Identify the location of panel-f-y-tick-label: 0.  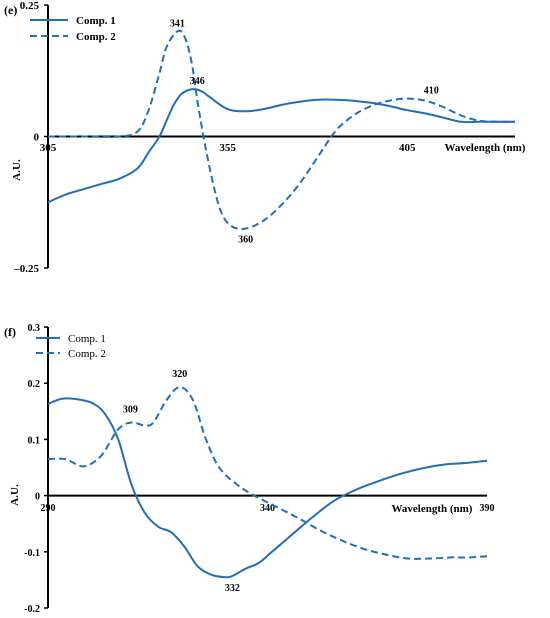
(37, 497).